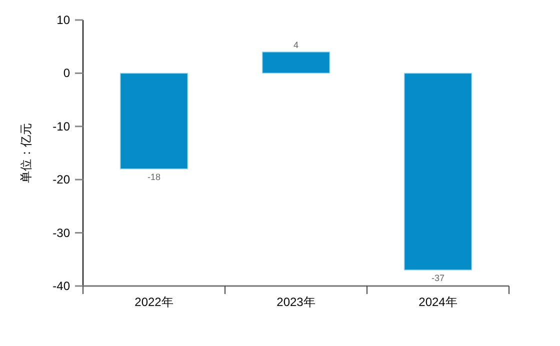  What do you see at coordinates (61, 126) in the screenshot?
I see `y-tick-label: -10` at bounding box center [61, 126].